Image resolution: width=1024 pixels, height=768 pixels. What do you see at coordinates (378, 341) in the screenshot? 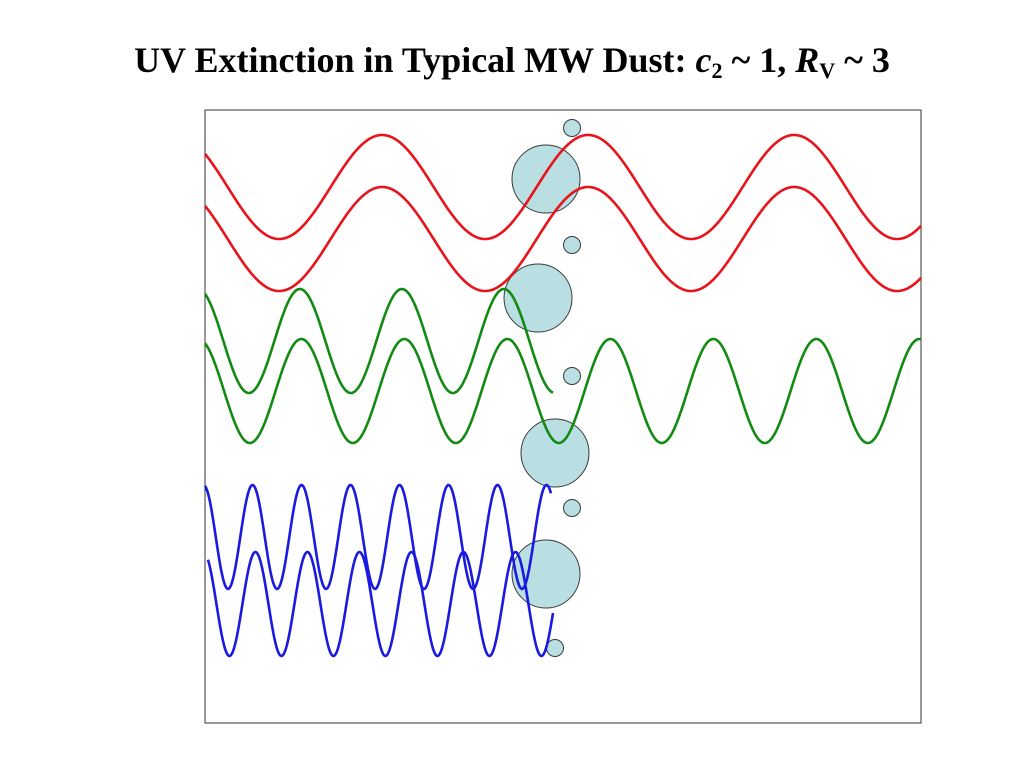
I see `green-wave-upper` at bounding box center [378, 341].